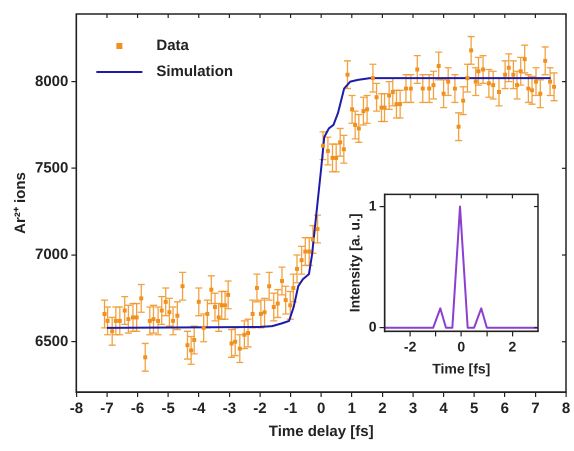  Describe the element at coordinates (413, 409) in the screenshot. I see `x-tick-label: 3` at that location.